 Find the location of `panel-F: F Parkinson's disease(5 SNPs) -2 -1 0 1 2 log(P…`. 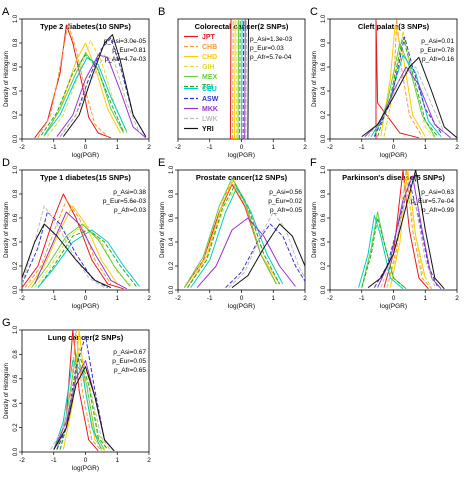

panel-F: F Parkinson's disease(5 SNPs) -2 -1 0 1 2 log(P… is located at coordinates (384, 233).